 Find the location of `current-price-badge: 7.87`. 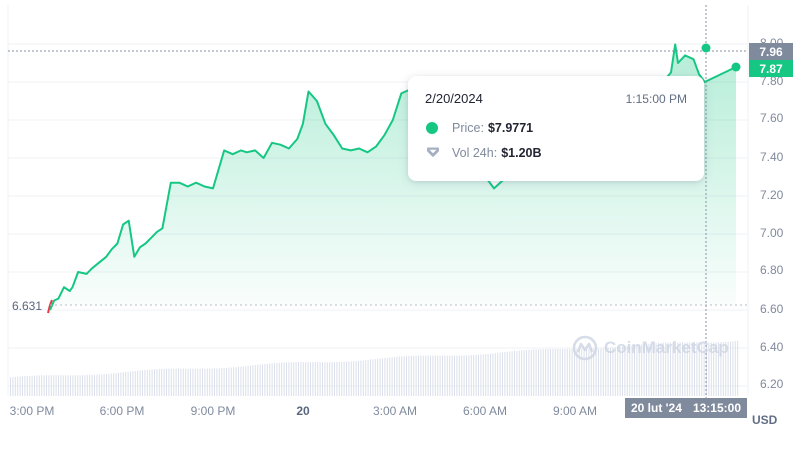

current-price-badge: 7.87 is located at coordinates (771, 68).